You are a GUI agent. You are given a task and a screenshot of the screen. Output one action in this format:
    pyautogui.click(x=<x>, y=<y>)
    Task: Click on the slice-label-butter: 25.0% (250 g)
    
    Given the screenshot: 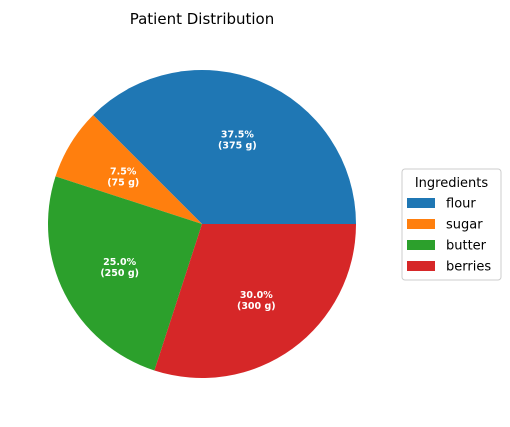 What is the action you would take?
    pyautogui.click(x=119, y=268)
    